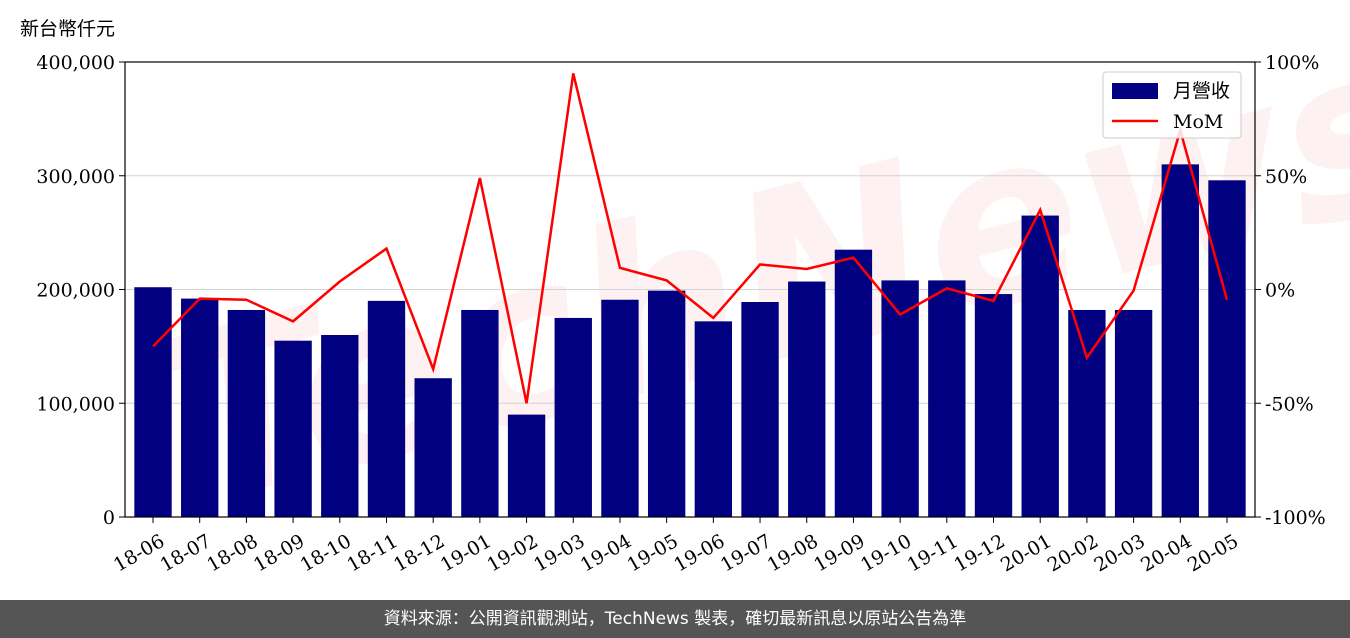 The image size is (1350, 638). What do you see at coordinates (279, 553) in the screenshot?
I see `x-tick-label: 18-09` at bounding box center [279, 553].